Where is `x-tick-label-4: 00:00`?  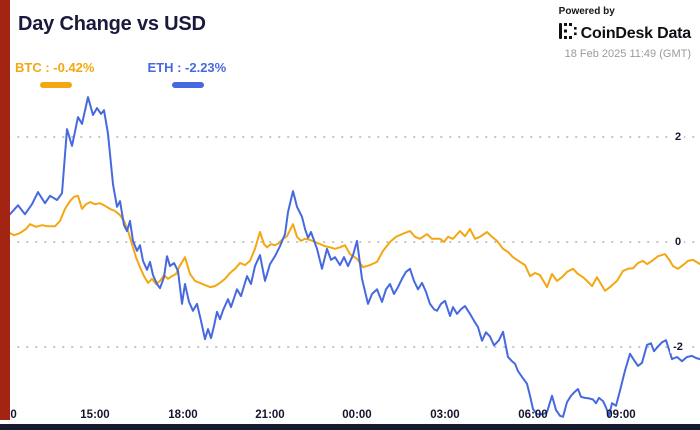
x-tick-label-4: 00:00 is located at coordinates (357, 415).